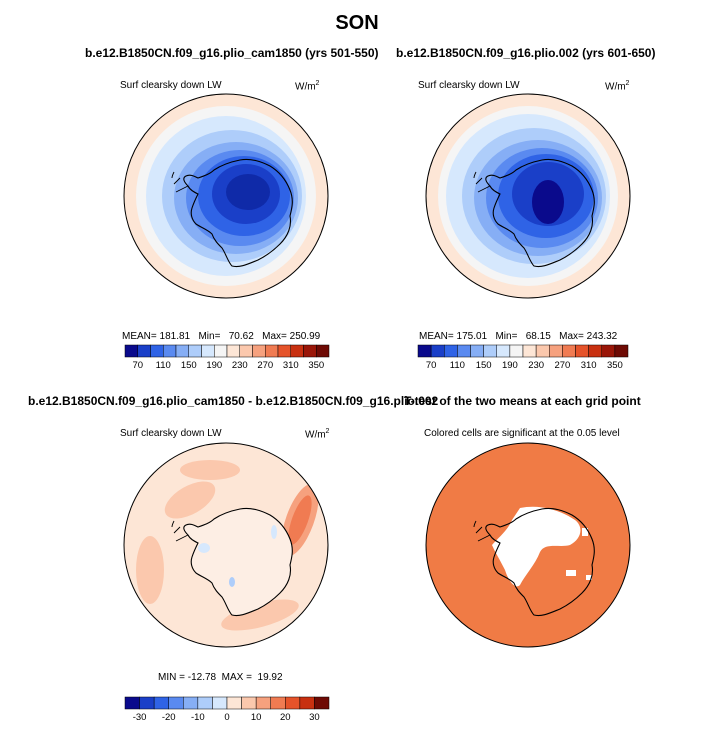  I want to click on panel3-units: W/m2, so click(317, 434).